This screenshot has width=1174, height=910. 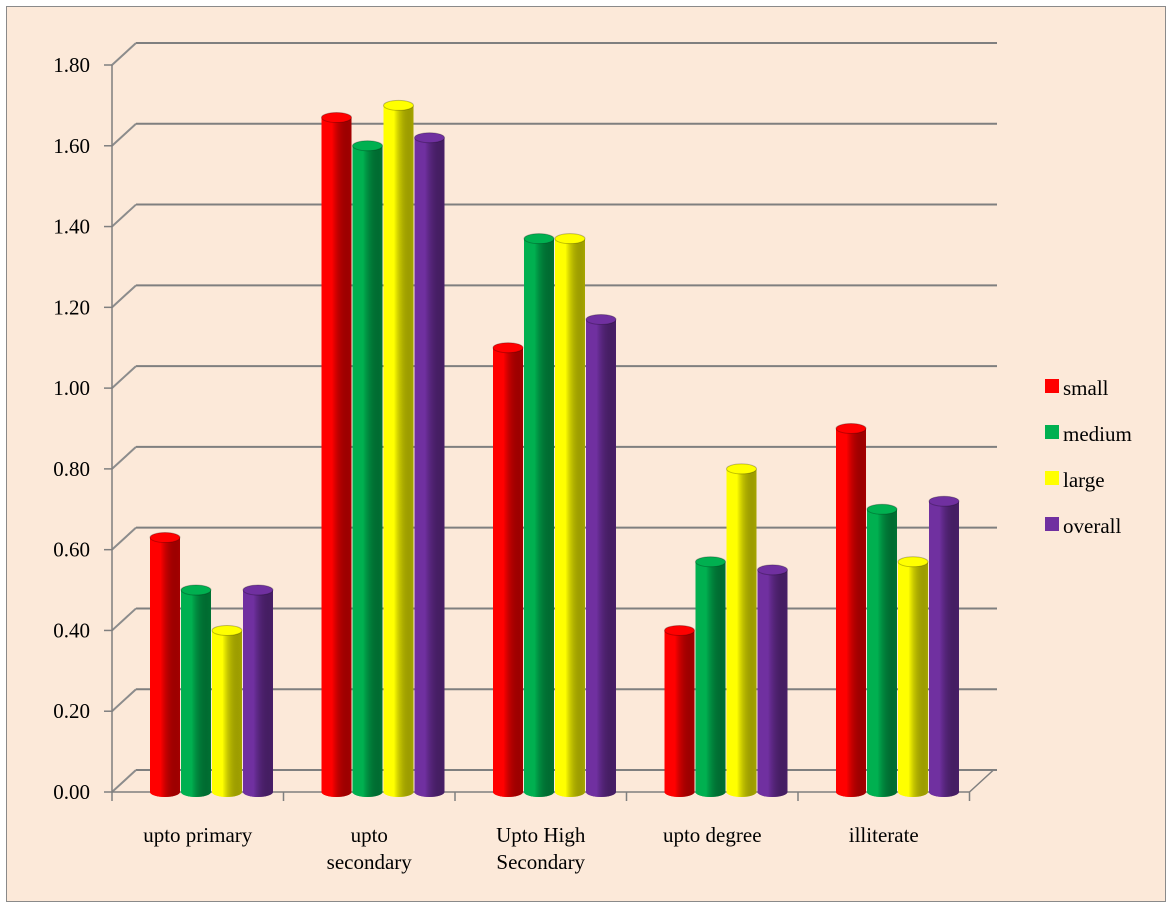 What do you see at coordinates (884, 835) in the screenshot?
I see `x-category-label: illiterate` at bounding box center [884, 835].